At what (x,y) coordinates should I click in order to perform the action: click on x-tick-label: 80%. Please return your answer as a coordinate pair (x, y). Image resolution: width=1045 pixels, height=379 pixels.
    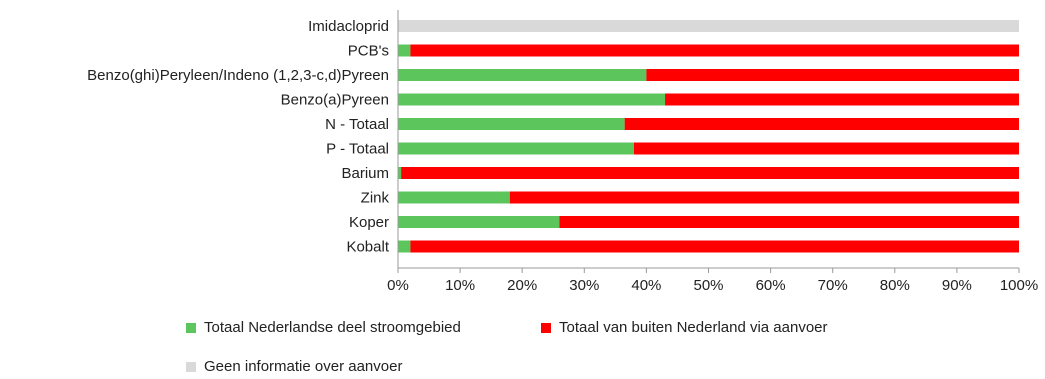
    Looking at the image, I should click on (895, 285).